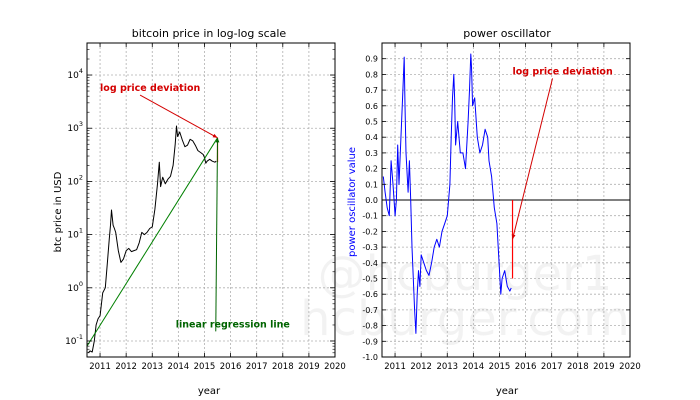 The image size is (700, 400). Describe the element at coordinates (371, 137) in the screenshot. I see `y-tick-label: 0.4` at that location.